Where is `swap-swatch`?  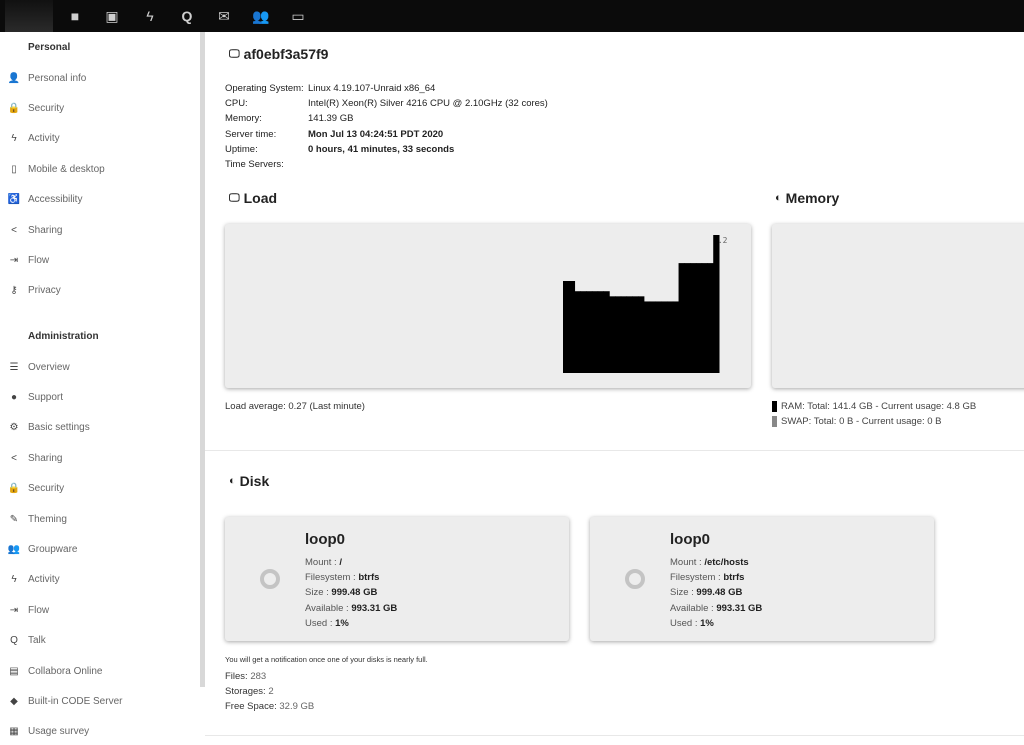 swap-swatch is located at coordinates (774, 421).